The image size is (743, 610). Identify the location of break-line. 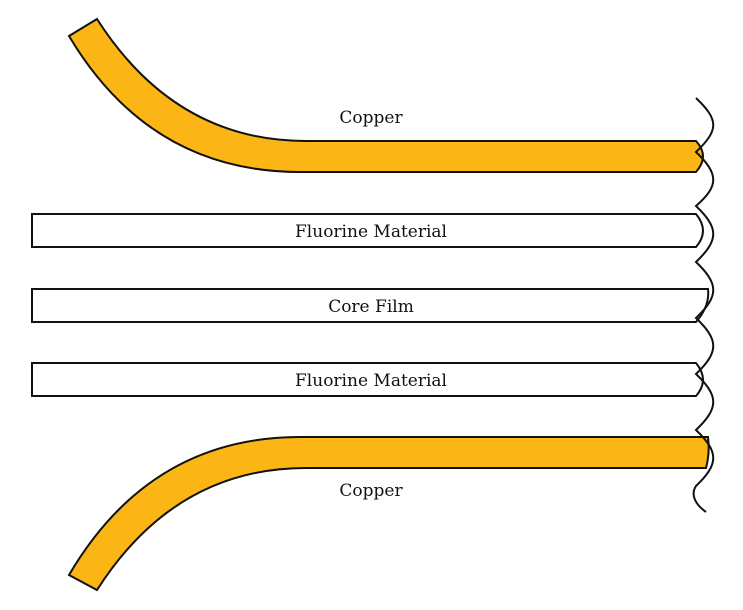
(703, 305).